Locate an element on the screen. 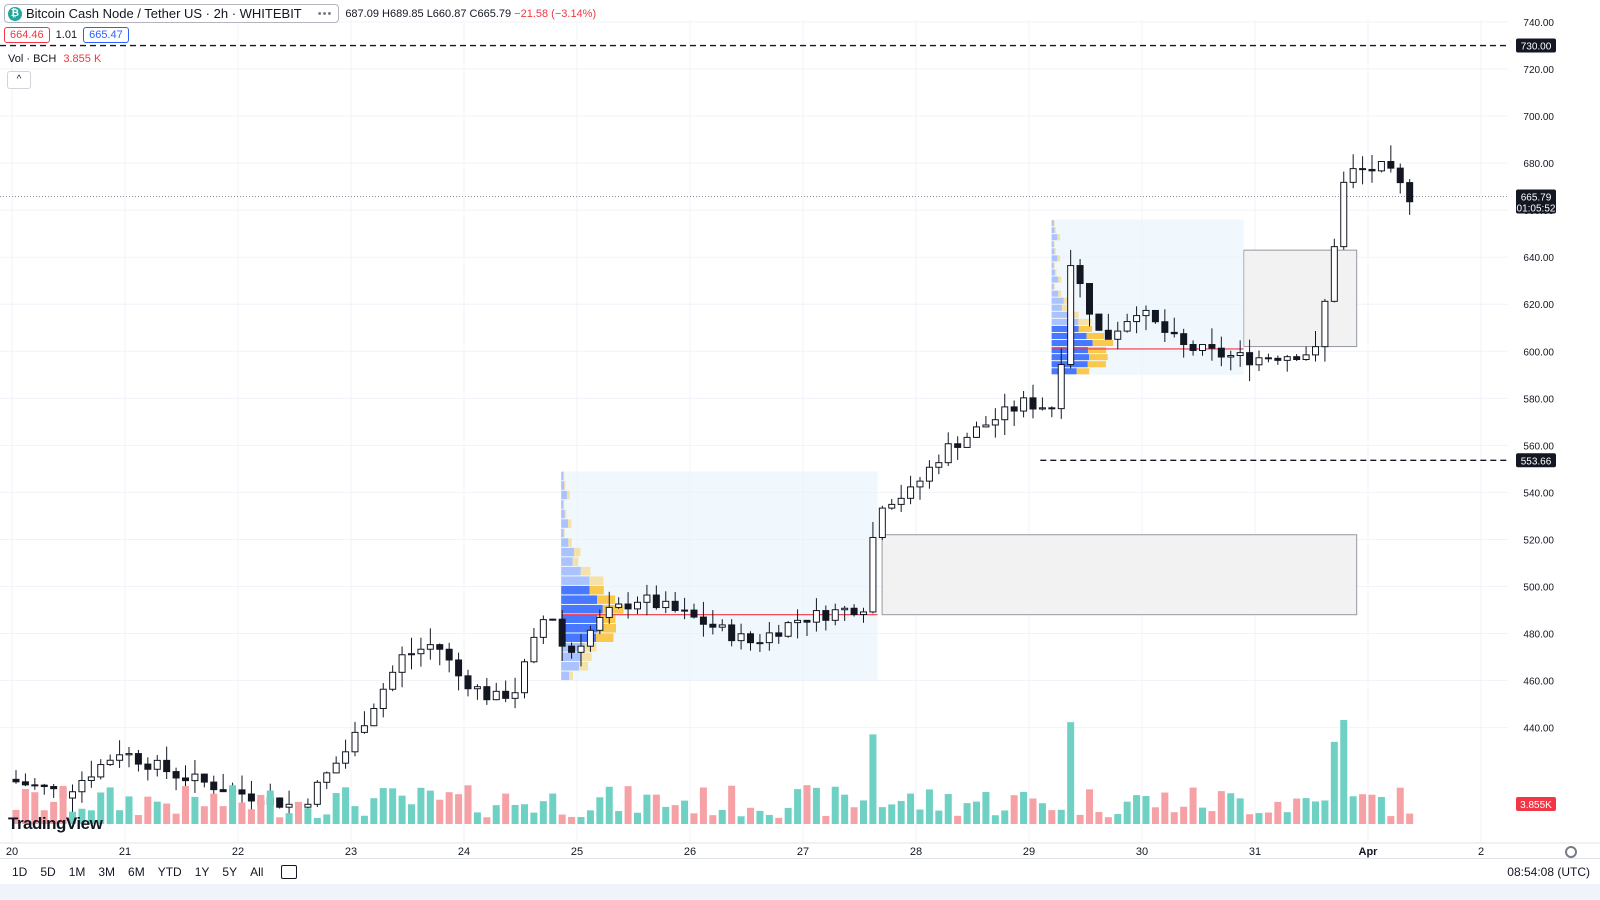 Image resolution: width=1600 pixels, height=900 pixels. y-tick-label: 700.00 is located at coordinates (1538, 117).